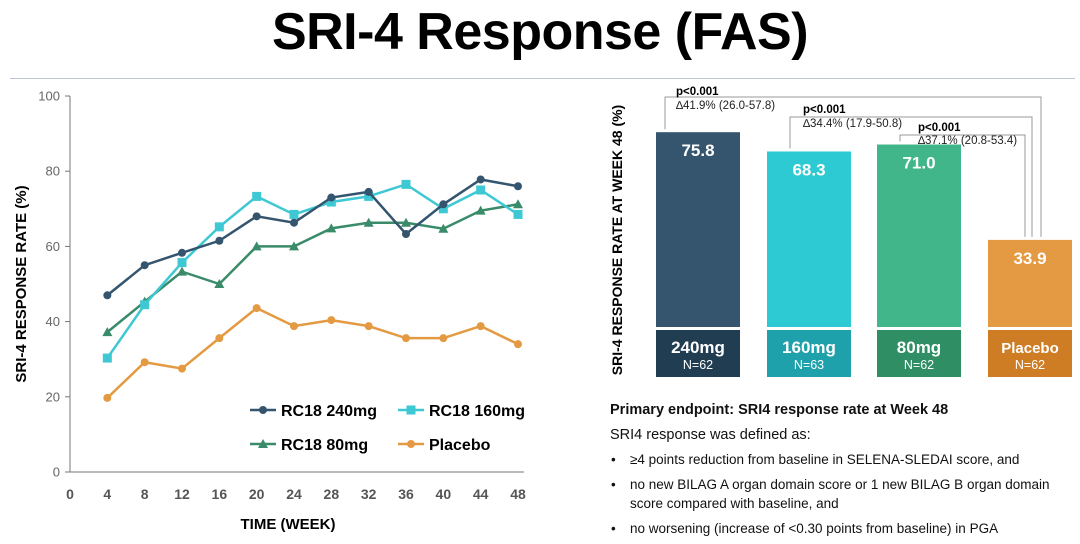  What do you see at coordinates (294, 494) in the screenshot?
I see `x-tick-label: 24` at bounding box center [294, 494].